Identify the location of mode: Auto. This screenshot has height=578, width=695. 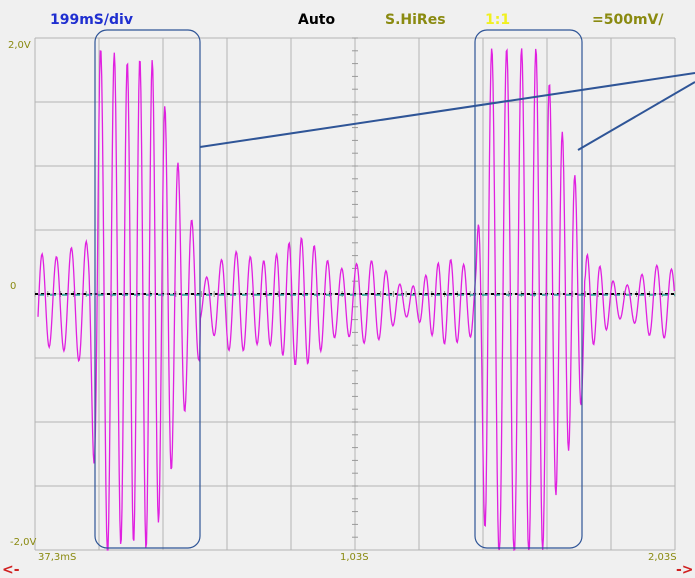
(316, 20).